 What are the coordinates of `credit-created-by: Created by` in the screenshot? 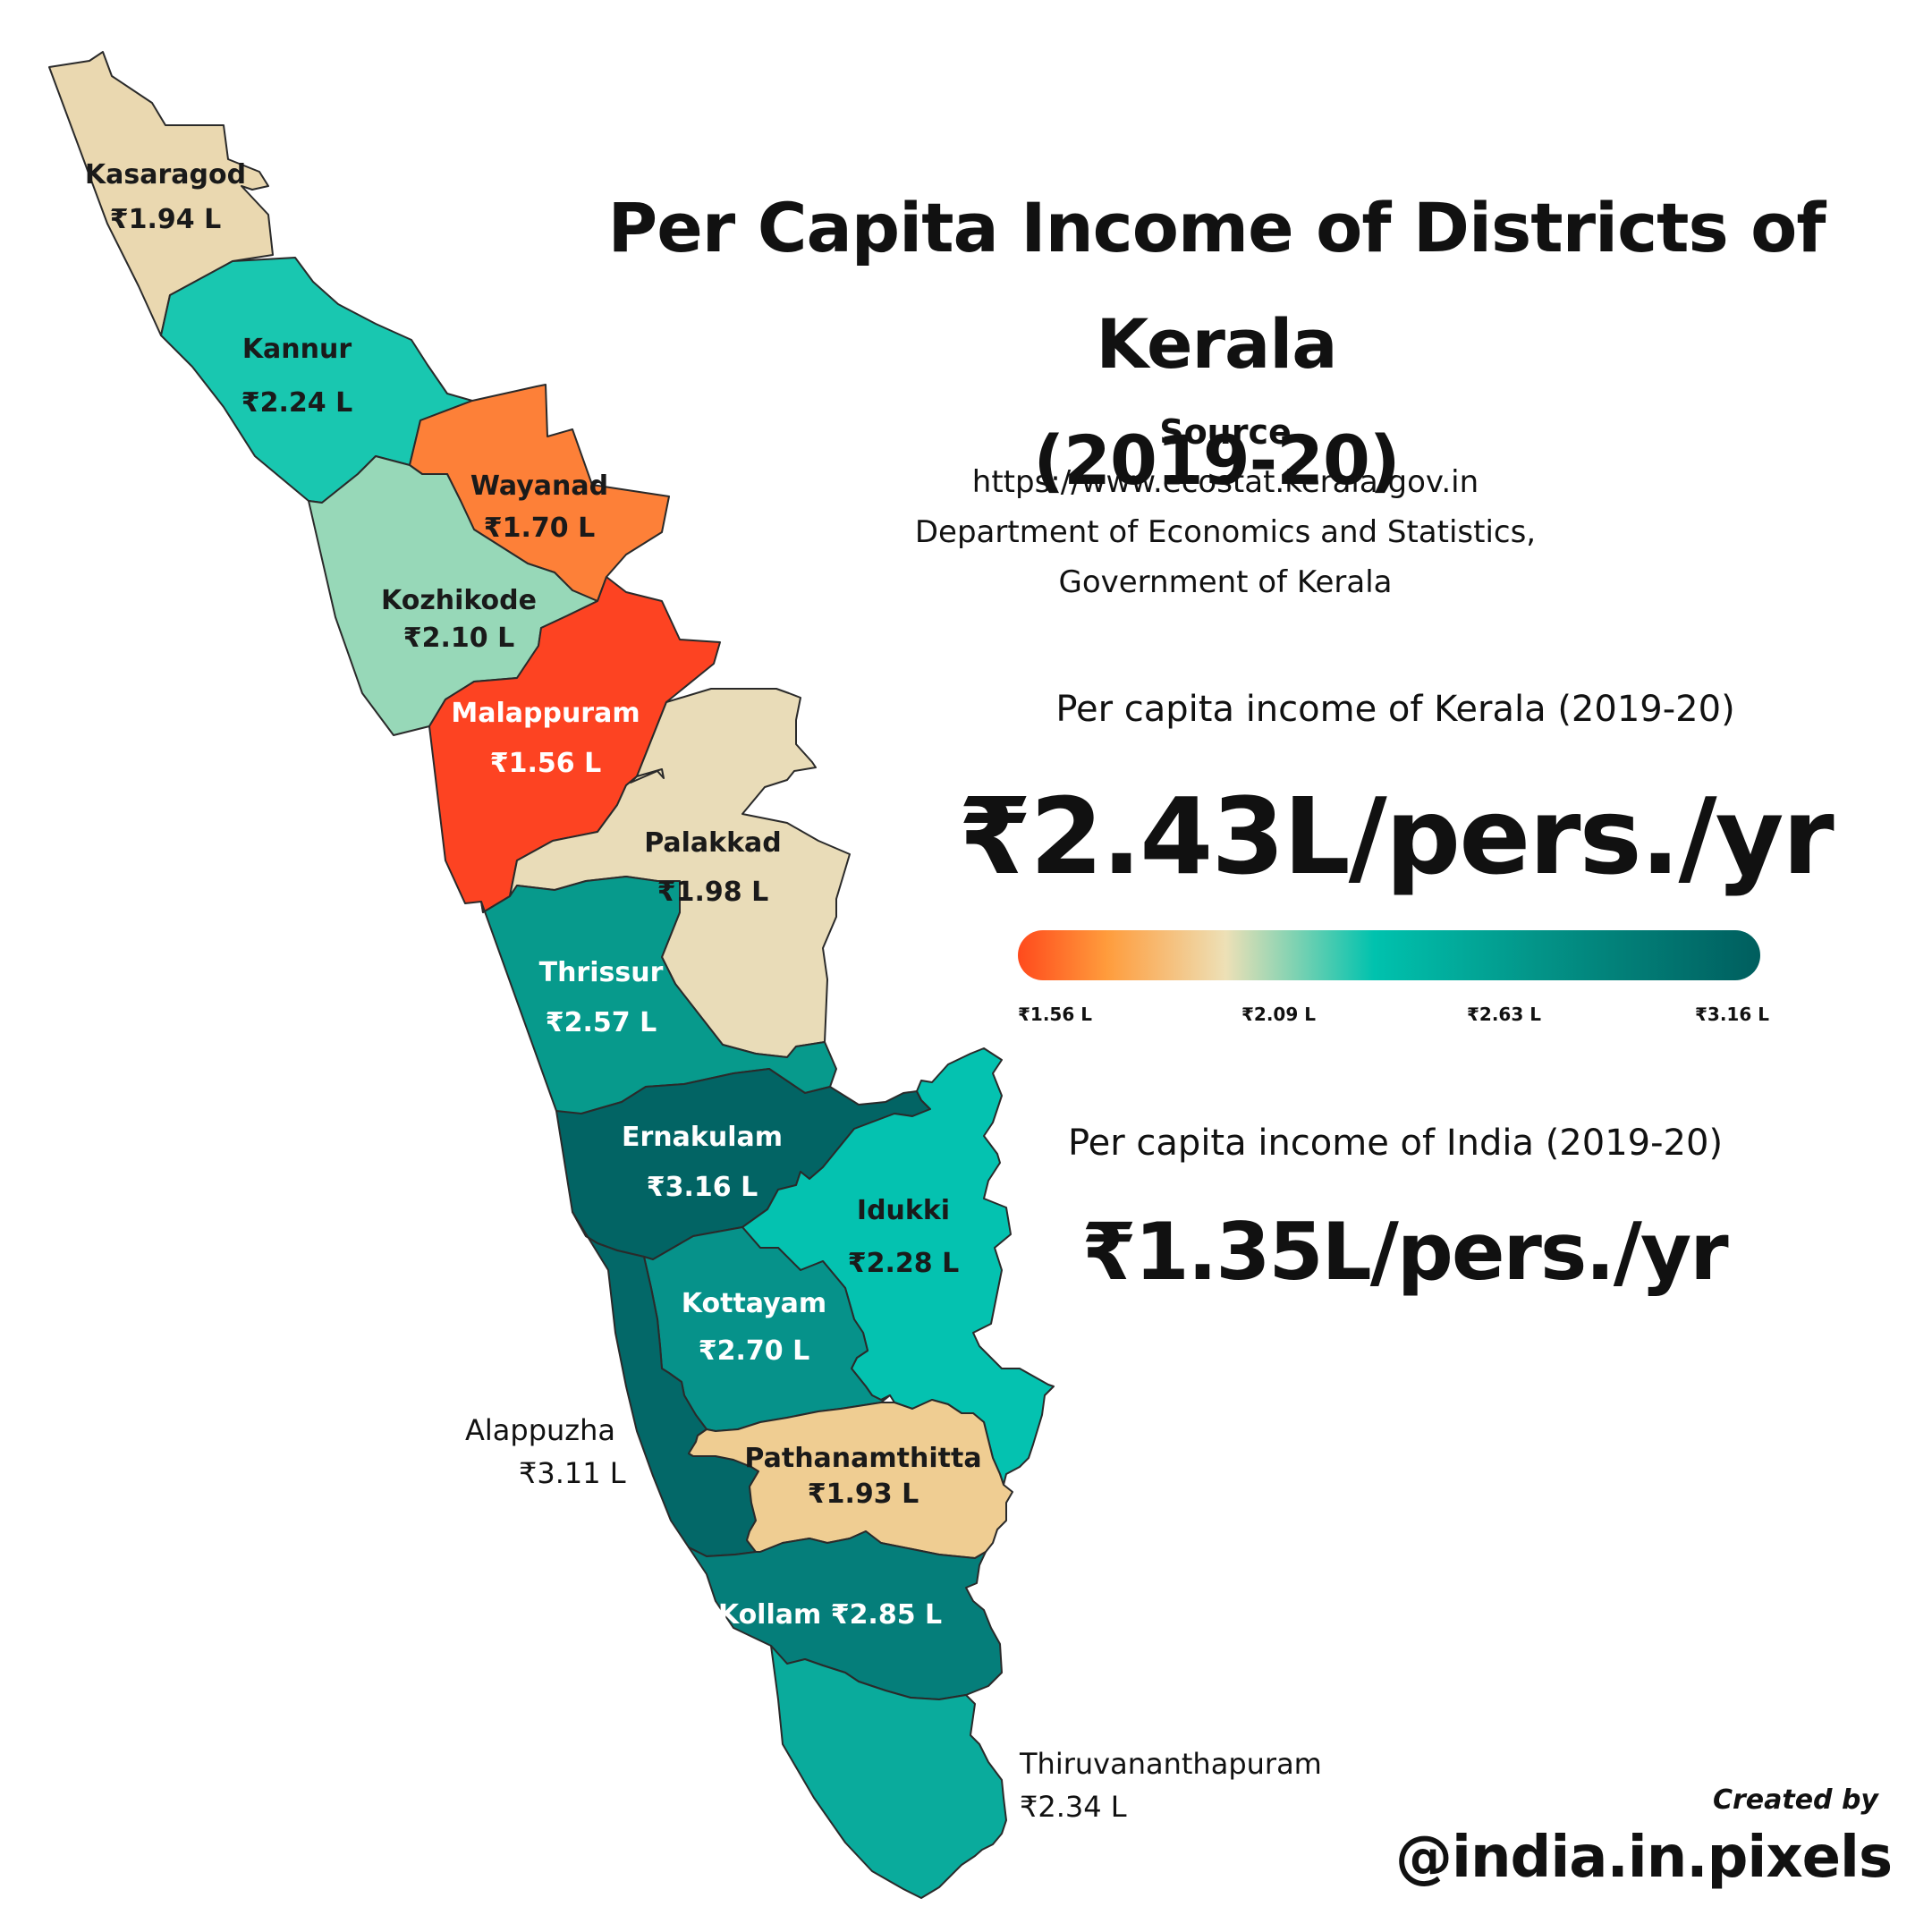 It's located at (1795, 1800).